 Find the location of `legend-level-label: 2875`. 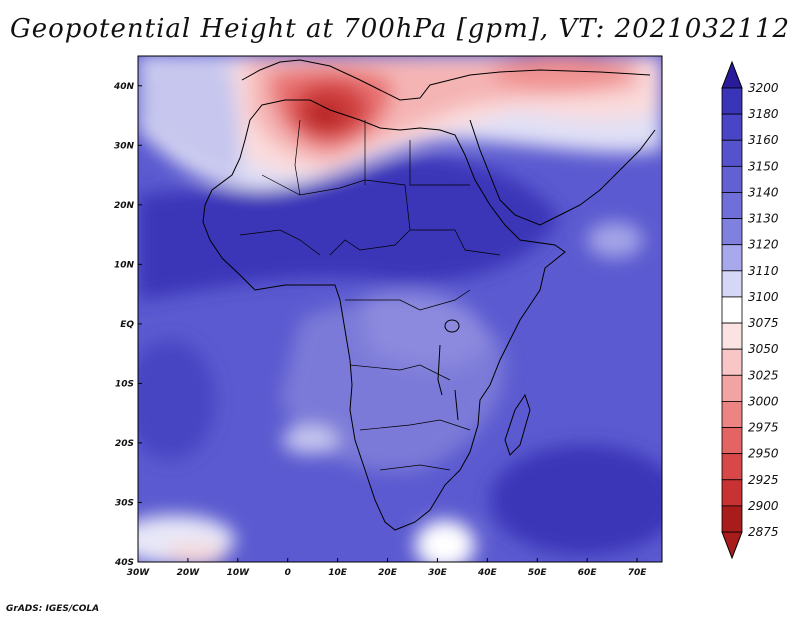

legend-level-label: 2875 is located at coordinates (763, 532).